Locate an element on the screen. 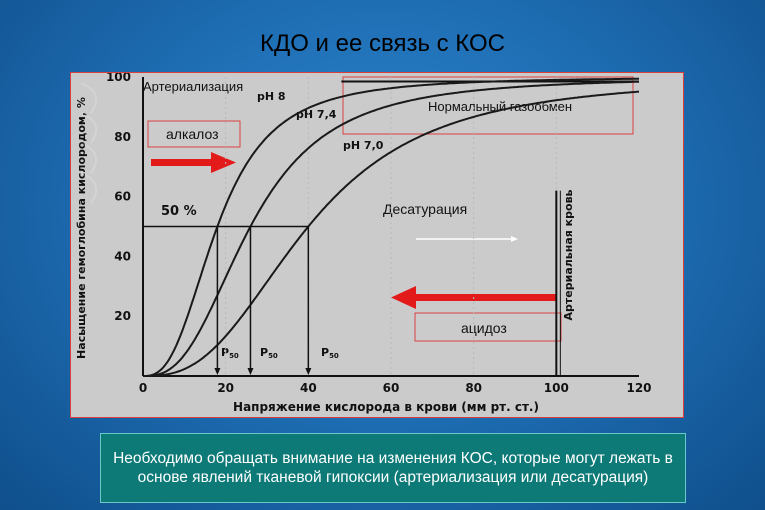 This screenshot has width=765, height=510. x-tick-label: 40 is located at coordinates (308, 388).